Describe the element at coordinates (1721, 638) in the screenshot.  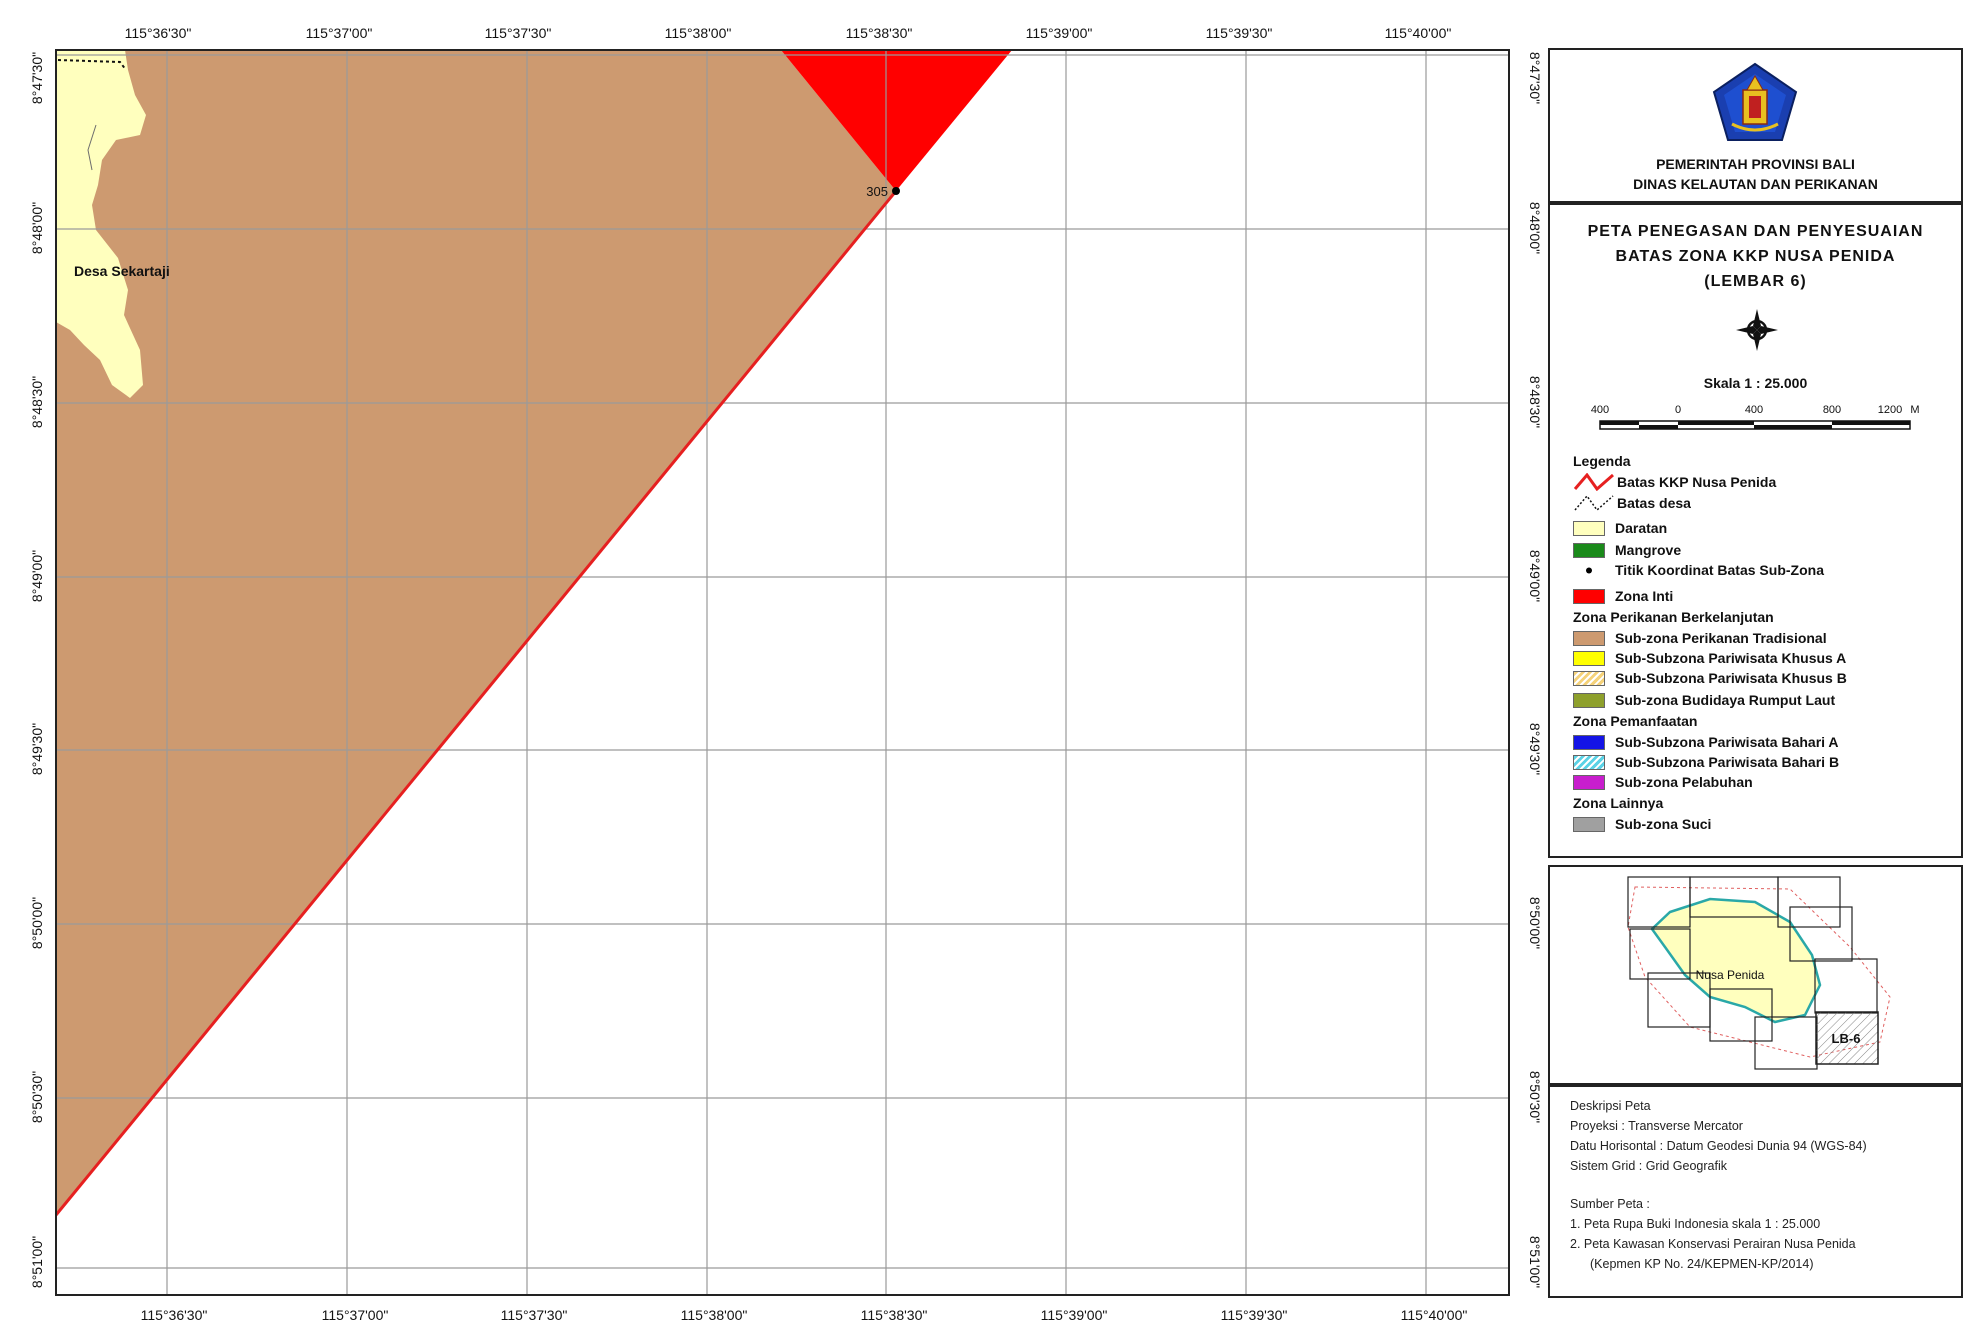
I see `legend-label: Sub-zona Perikanan Tradisional` at that location.